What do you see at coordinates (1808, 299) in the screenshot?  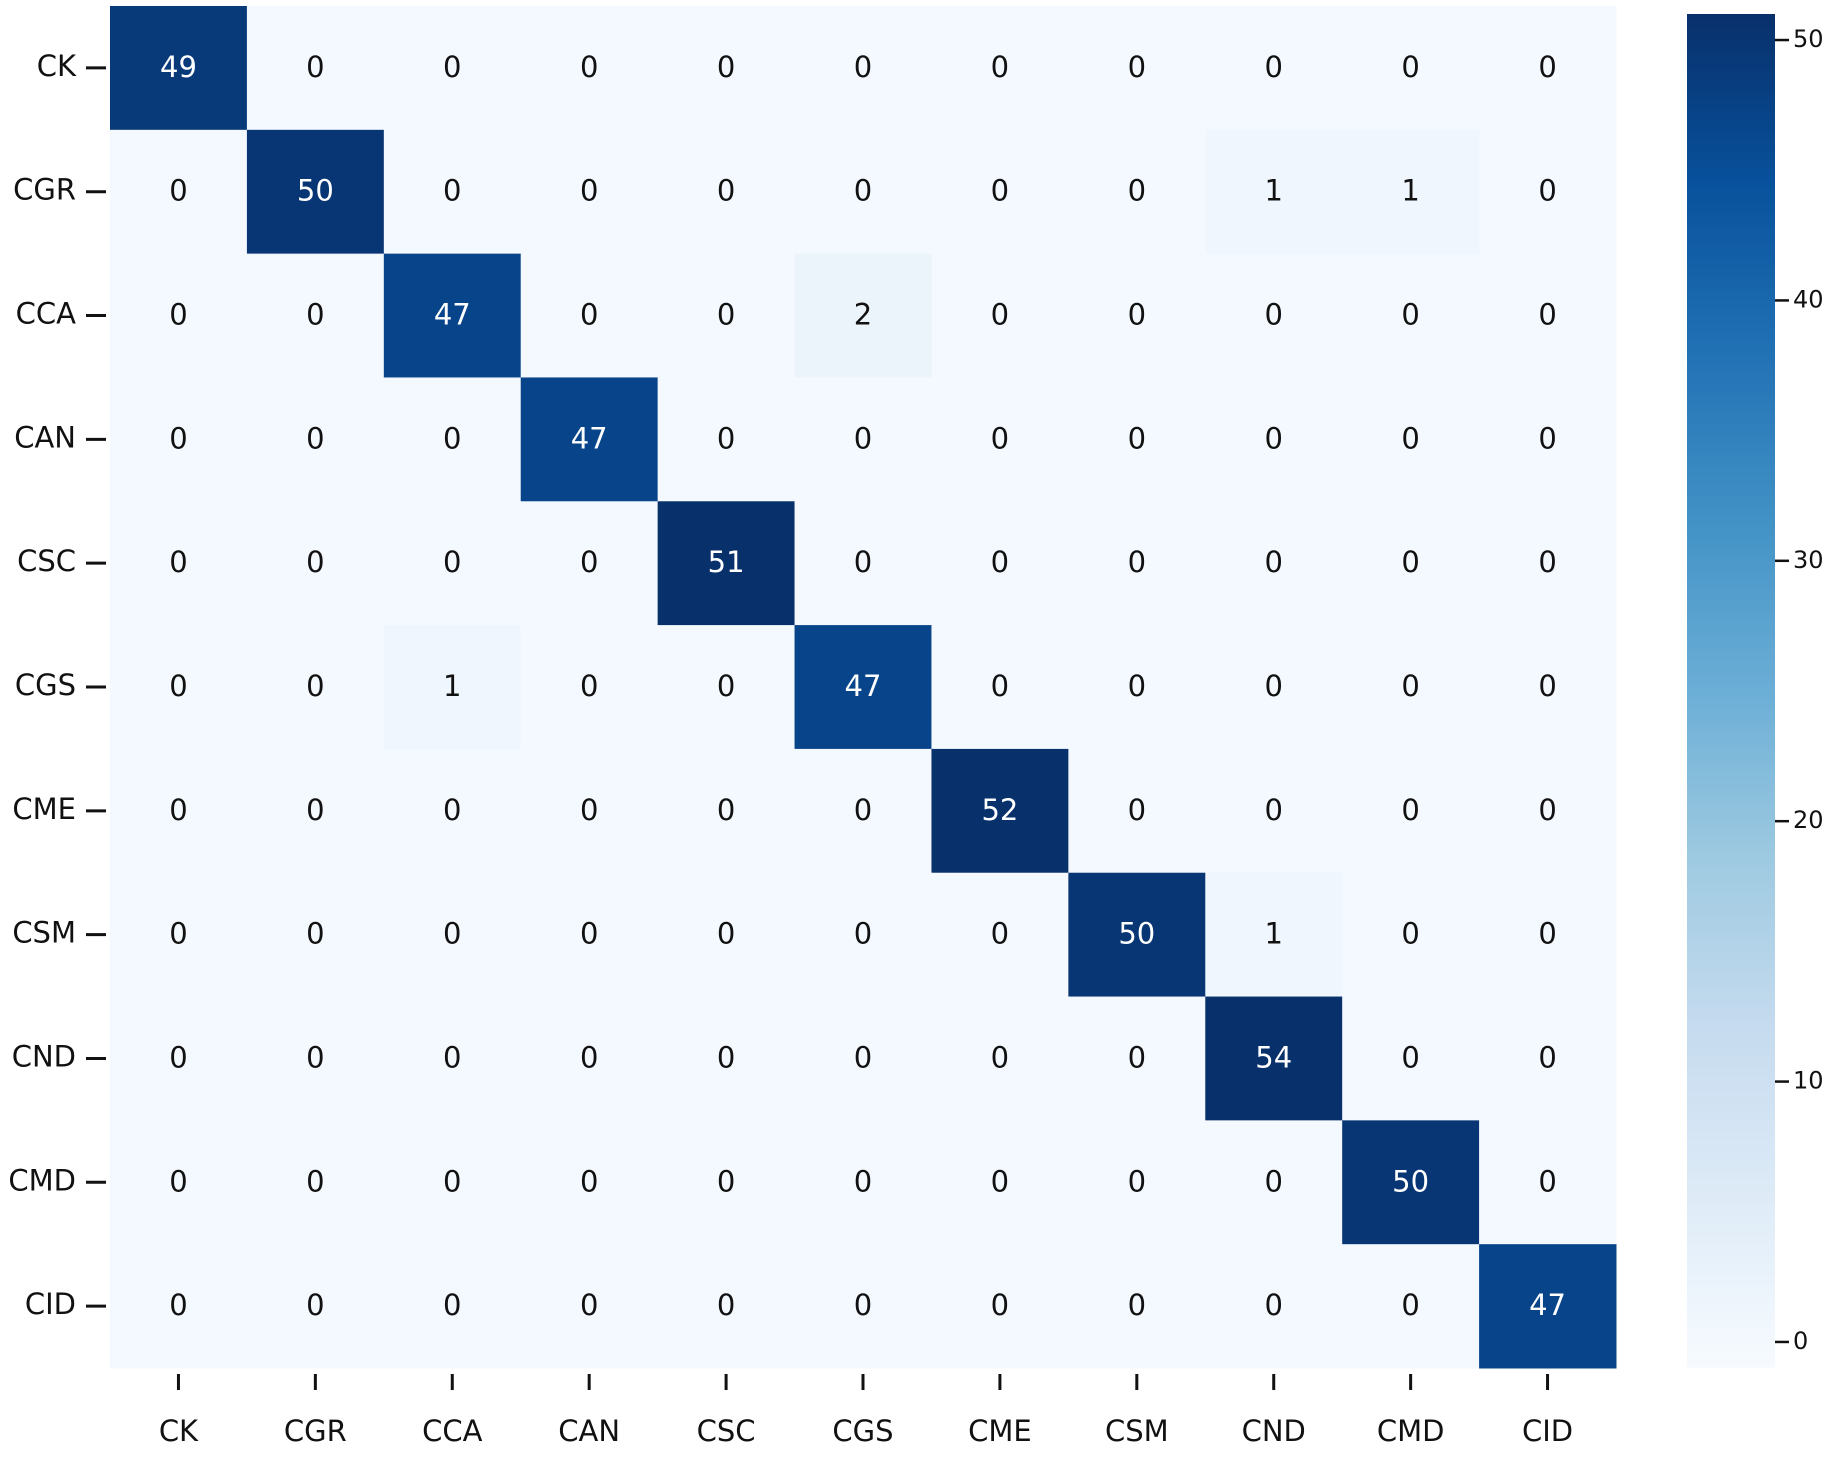 I see `colorbar-tick-label: 40` at bounding box center [1808, 299].